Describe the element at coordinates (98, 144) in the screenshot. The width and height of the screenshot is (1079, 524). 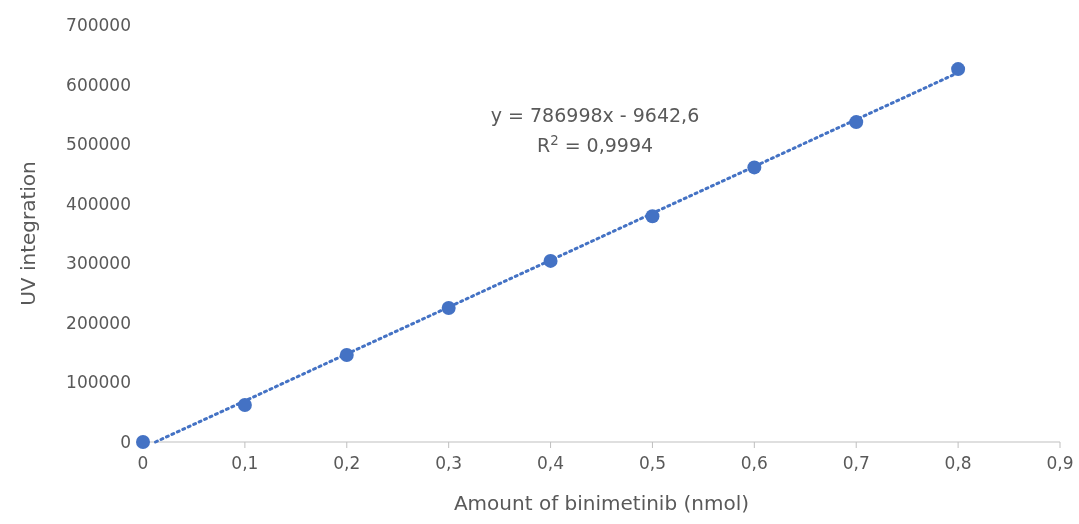
I see `y-tick-label: 500000` at that location.